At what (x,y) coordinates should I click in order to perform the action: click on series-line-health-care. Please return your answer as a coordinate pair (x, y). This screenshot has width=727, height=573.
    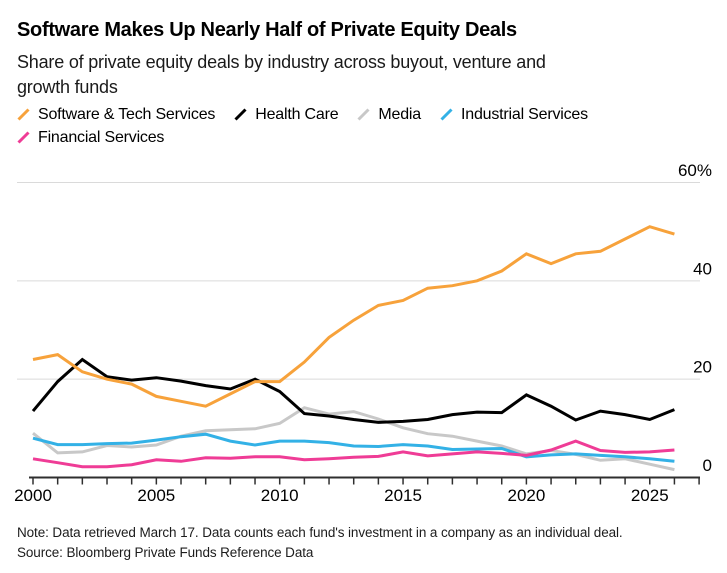
    Looking at the image, I should click on (353, 390).